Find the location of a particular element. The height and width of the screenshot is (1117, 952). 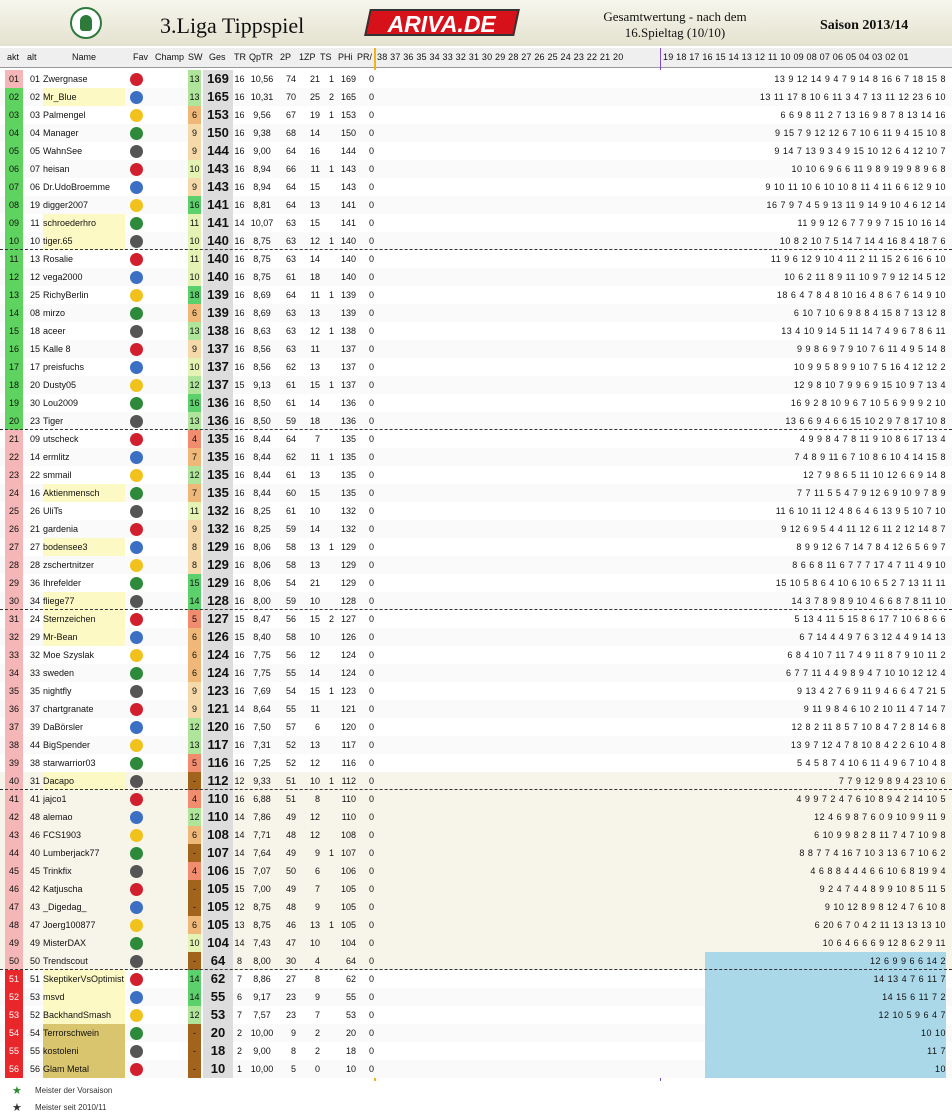

cell-ges: 153 is located at coordinates (218, 115).